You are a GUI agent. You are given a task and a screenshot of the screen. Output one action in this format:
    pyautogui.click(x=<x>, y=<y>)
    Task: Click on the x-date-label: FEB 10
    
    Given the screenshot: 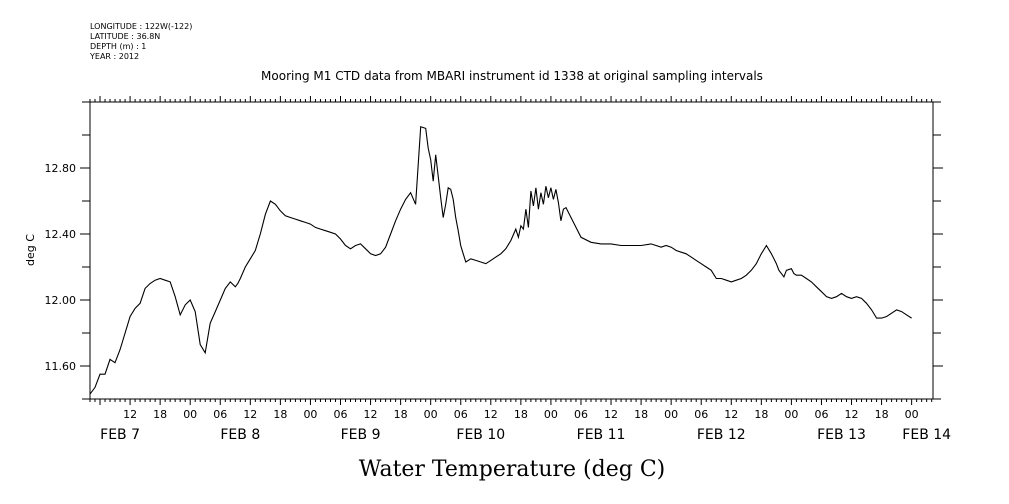 What is the action you would take?
    pyautogui.click(x=480, y=435)
    